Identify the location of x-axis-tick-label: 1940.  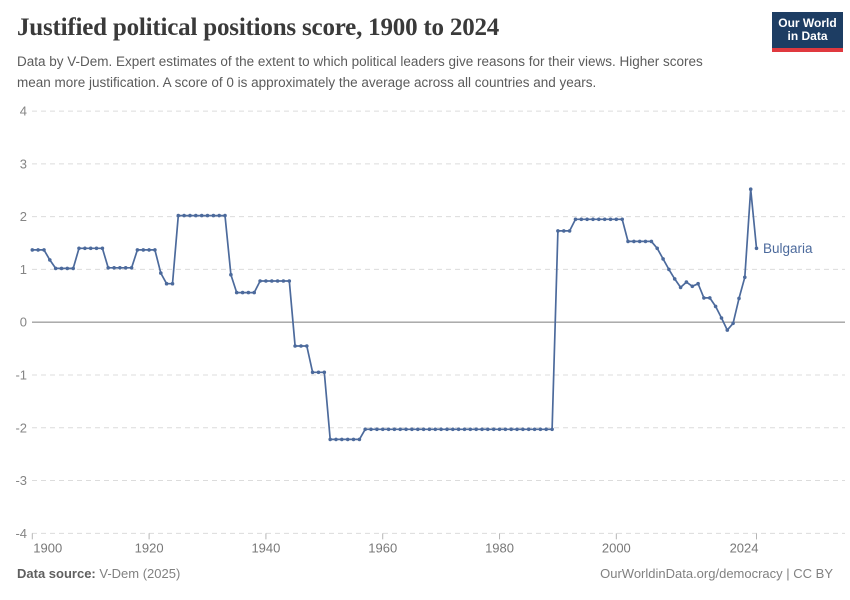
(265, 547).